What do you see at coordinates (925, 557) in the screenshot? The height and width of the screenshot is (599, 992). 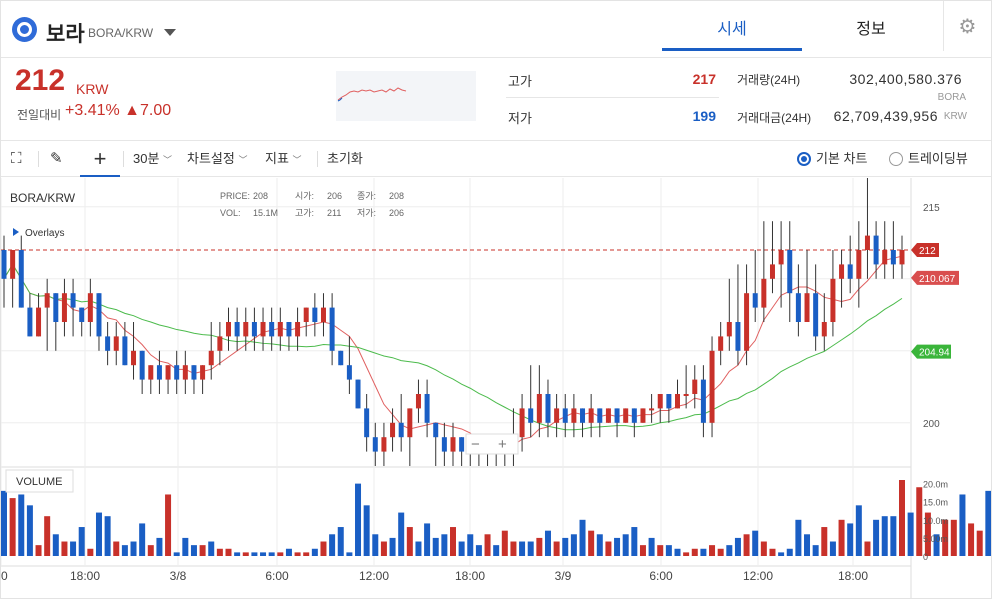 I see `volume-tick-label: 0` at bounding box center [925, 557].